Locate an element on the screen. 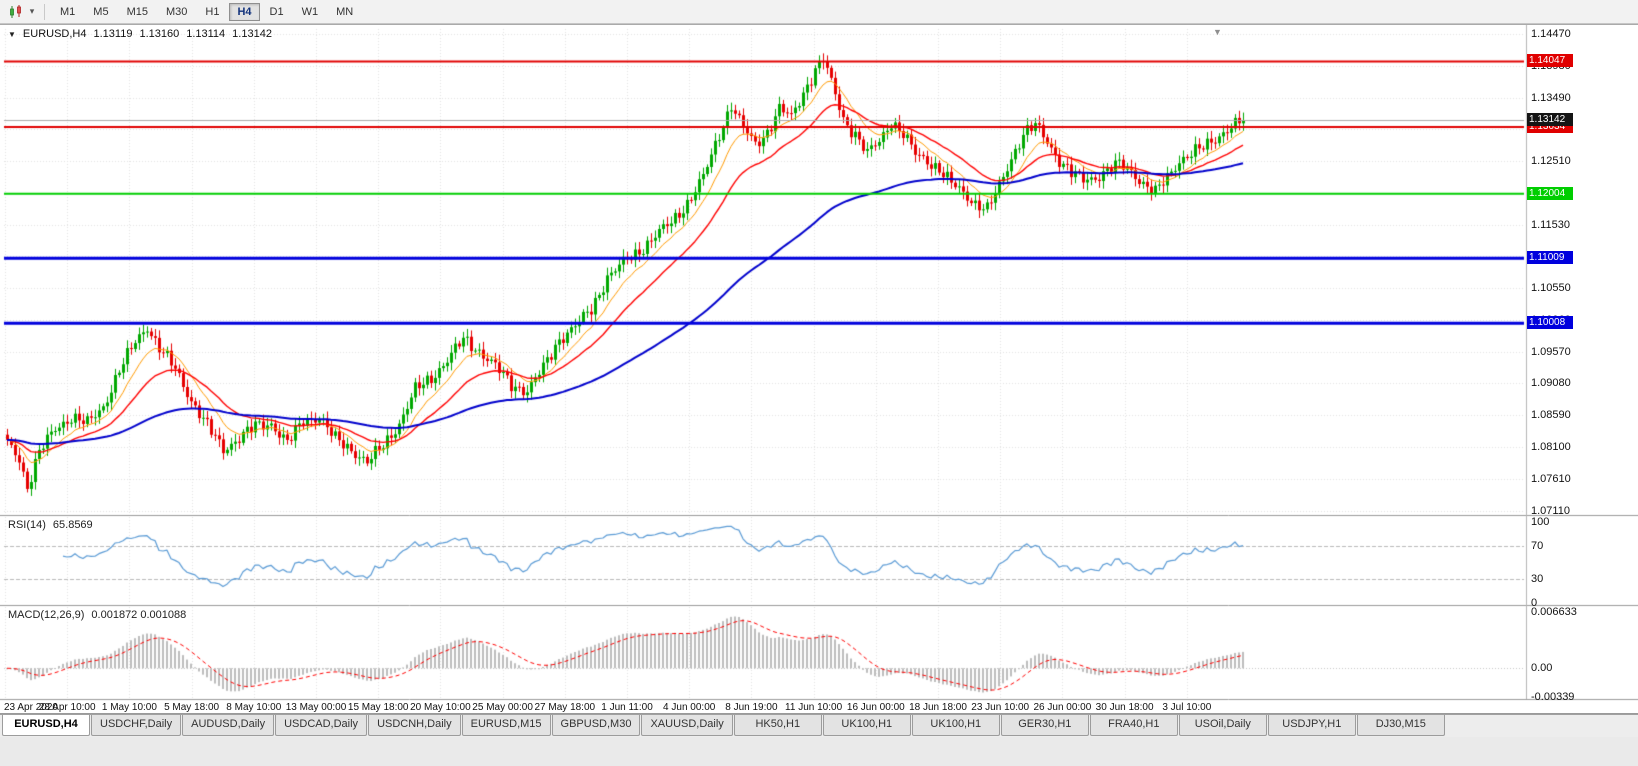  tab-dj30-m15: DJ30,M15 is located at coordinates (1400, 725).